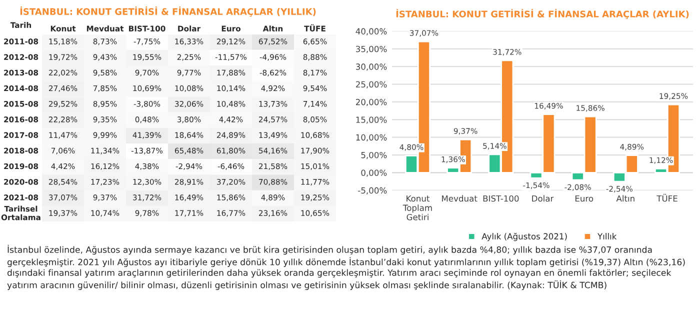 Image resolution: width=700 pixels, height=312 pixels. What do you see at coordinates (371, 84) in the screenshot?
I see `y-tick-label: 25,00%` at bounding box center [371, 84].